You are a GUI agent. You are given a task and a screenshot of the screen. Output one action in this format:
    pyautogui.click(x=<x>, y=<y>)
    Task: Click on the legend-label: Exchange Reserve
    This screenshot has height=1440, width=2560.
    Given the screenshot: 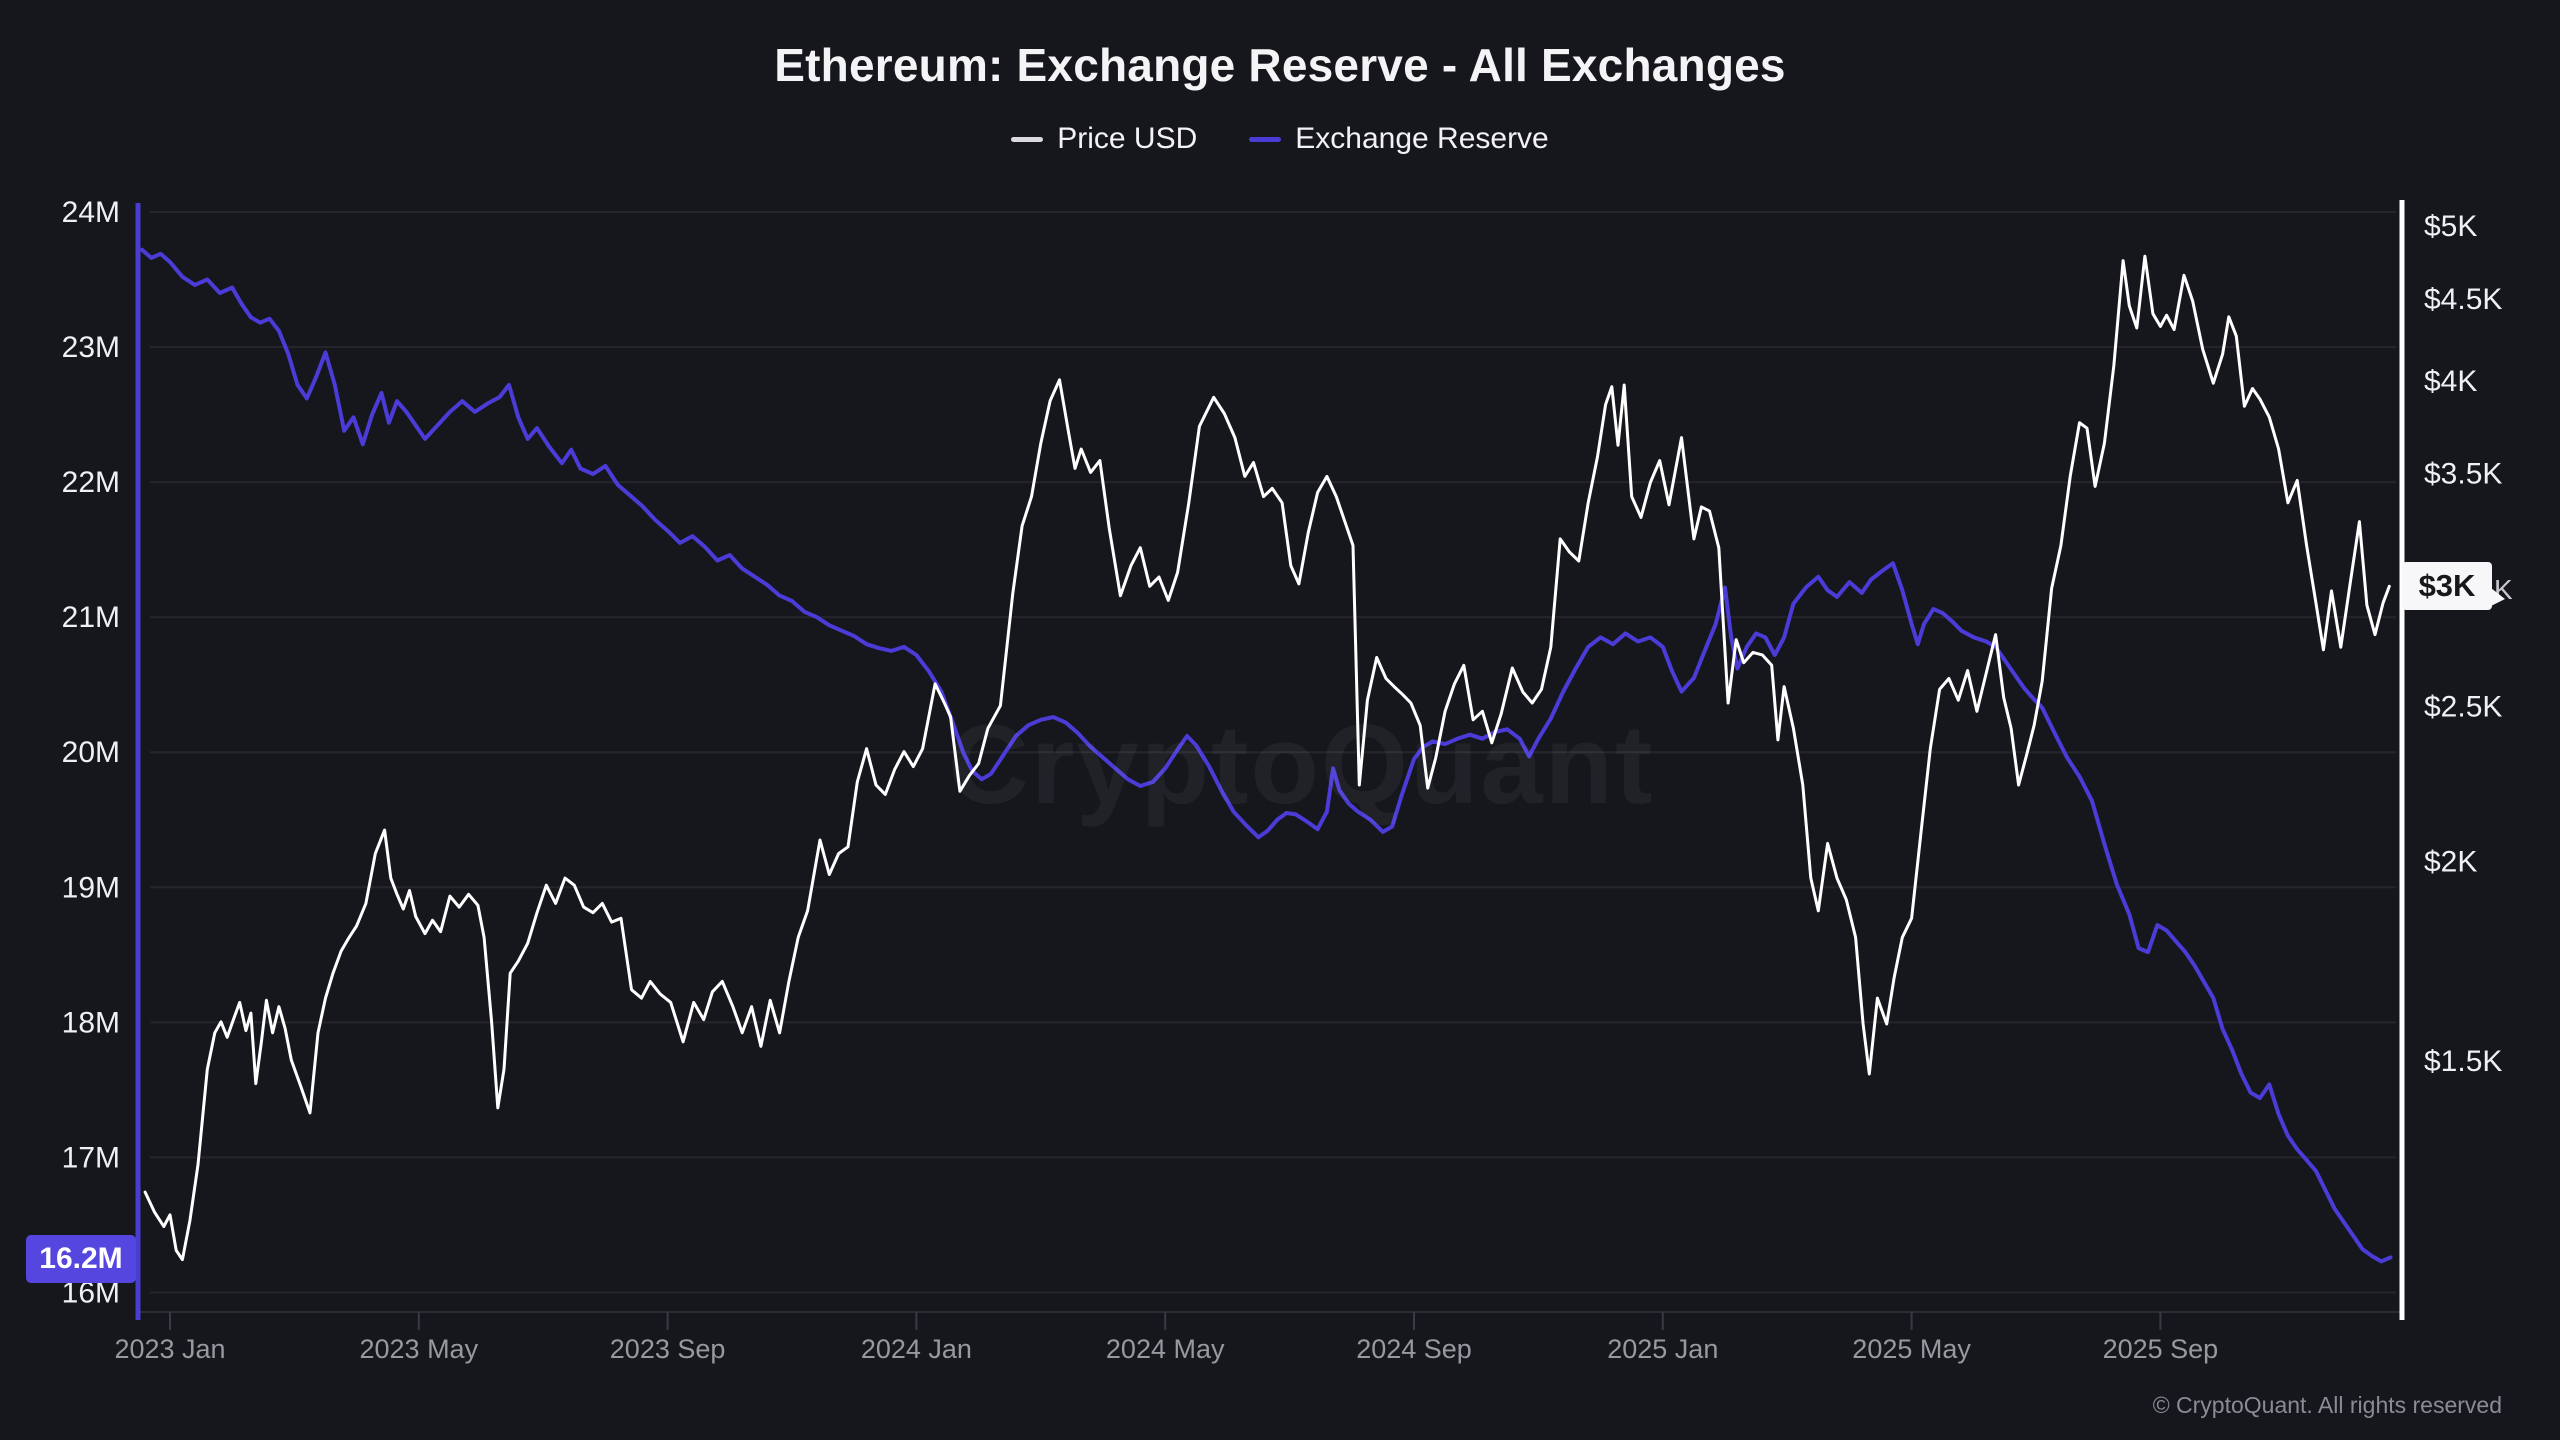 What is the action you would take?
    pyautogui.click(x=1422, y=138)
    